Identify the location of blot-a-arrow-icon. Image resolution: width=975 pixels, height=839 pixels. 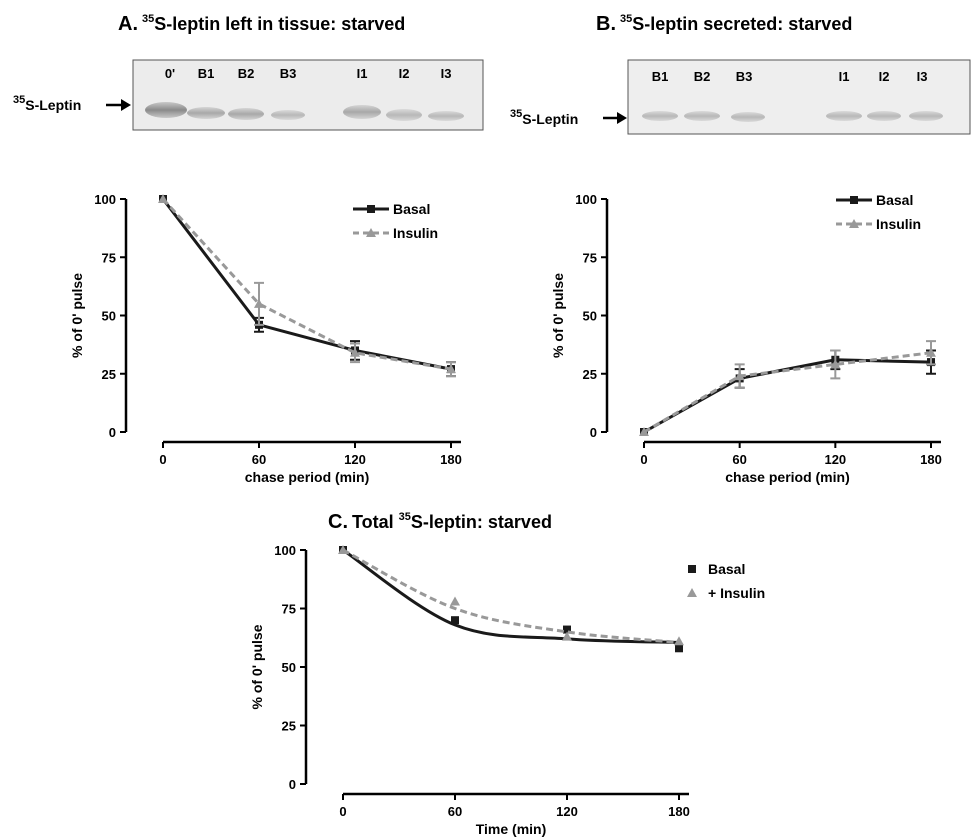
(126, 105).